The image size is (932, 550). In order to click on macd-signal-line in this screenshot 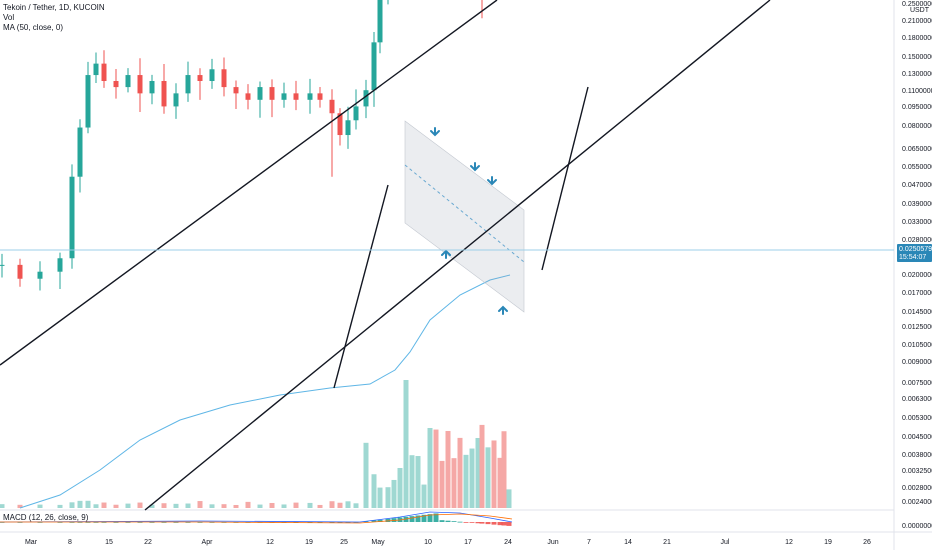, I will do `click(256, 518)`.